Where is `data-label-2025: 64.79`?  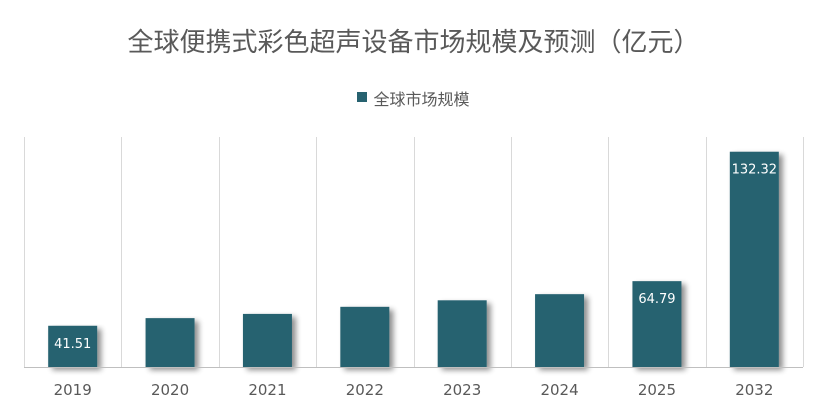
data-label-2025: 64.79 is located at coordinates (656, 299).